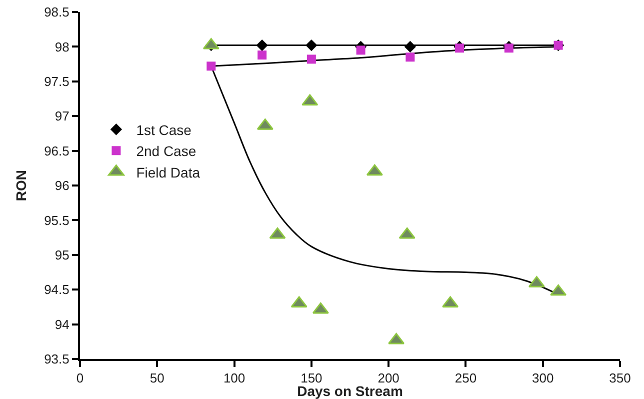 Image resolution: width=644 pixels, height=399 pixels. I want to click on x-tick-label: 300, so click(543, 378).